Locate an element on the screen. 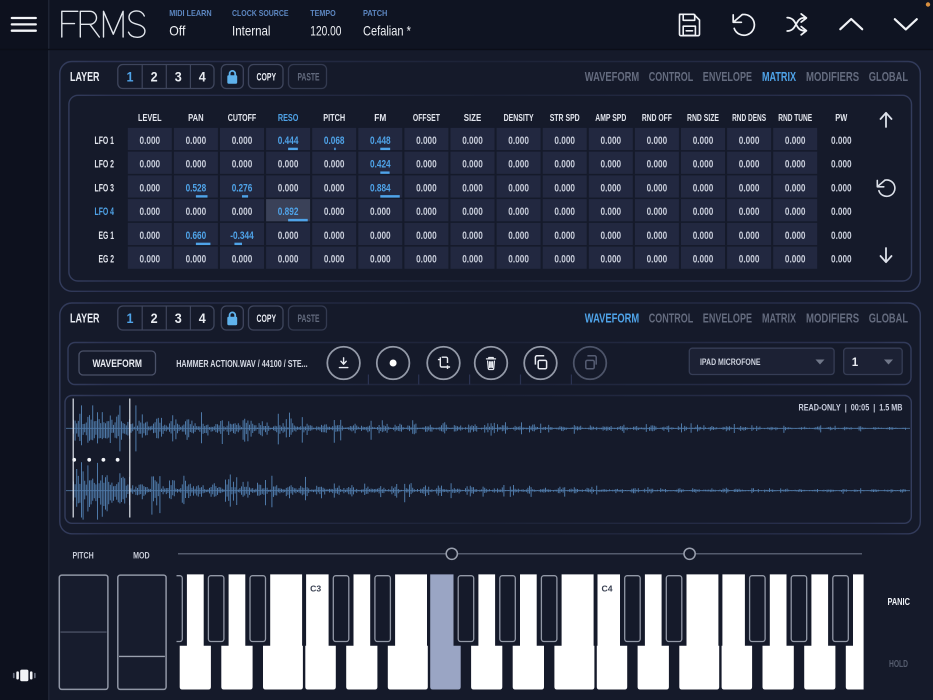 This screenshot has height=700, width=933. svg-text: LFO 2 is located at coordinates (105, 165).